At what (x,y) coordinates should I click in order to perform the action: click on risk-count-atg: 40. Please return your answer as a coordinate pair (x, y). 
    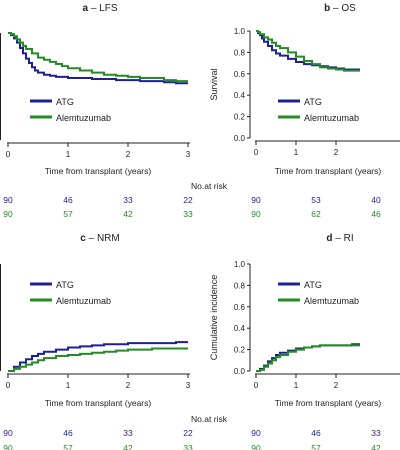
    Looking at the image, I should click on (376, 200).